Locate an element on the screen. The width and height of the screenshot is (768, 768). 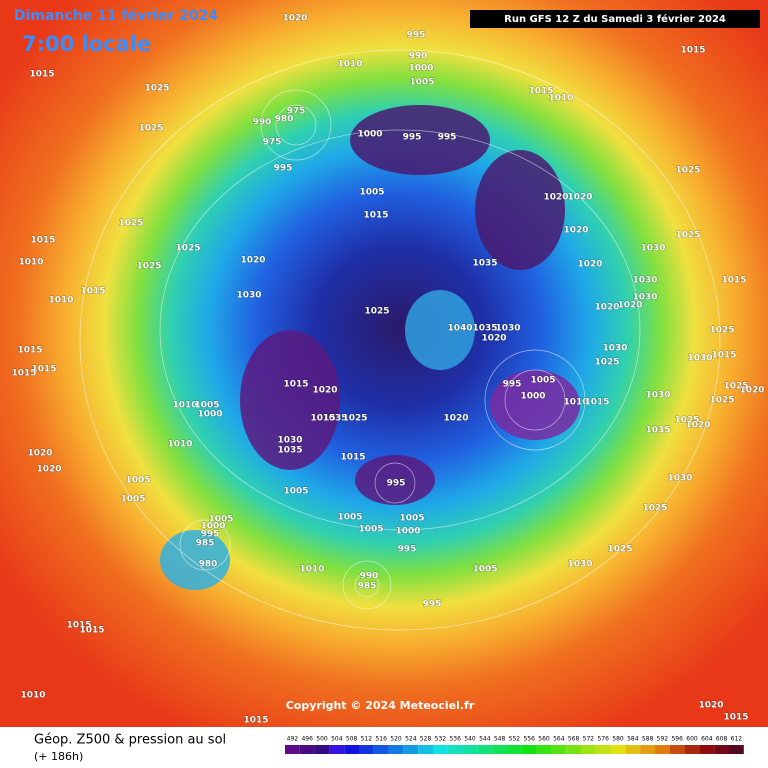
colorbar-tick-label: 524 is located at coordinates (411, 739).